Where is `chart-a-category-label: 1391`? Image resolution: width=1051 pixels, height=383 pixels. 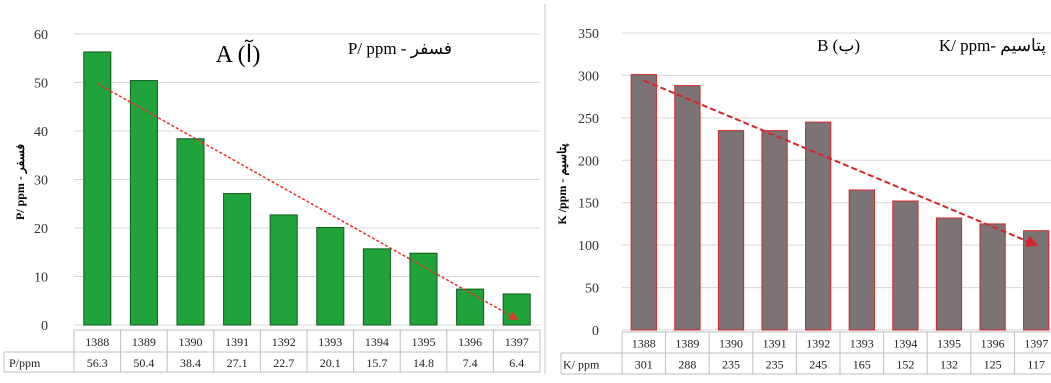 chart-a-category-label: 1391 is located at coordinates (237, 342).